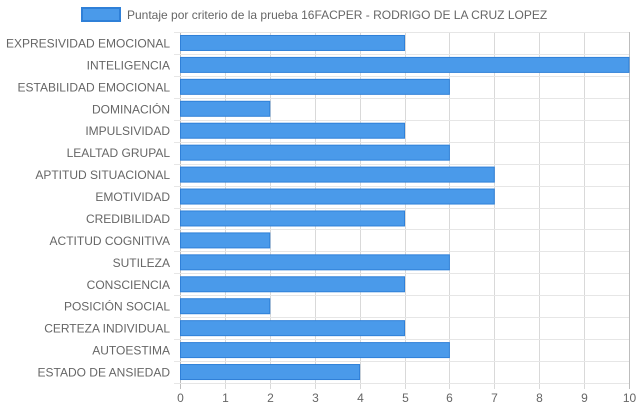 This screenshot has height=416, width=639. What do you see at coordinates (132, 197) in the screenshot?
I see `category-label-emotividad: EMOTIVIDAD` at bounding box center [132, 197].